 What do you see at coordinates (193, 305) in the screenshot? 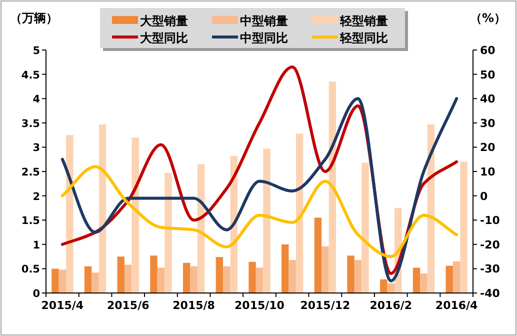
I see `x-tick-label: 2015/8` at bounding box center [193, 305].